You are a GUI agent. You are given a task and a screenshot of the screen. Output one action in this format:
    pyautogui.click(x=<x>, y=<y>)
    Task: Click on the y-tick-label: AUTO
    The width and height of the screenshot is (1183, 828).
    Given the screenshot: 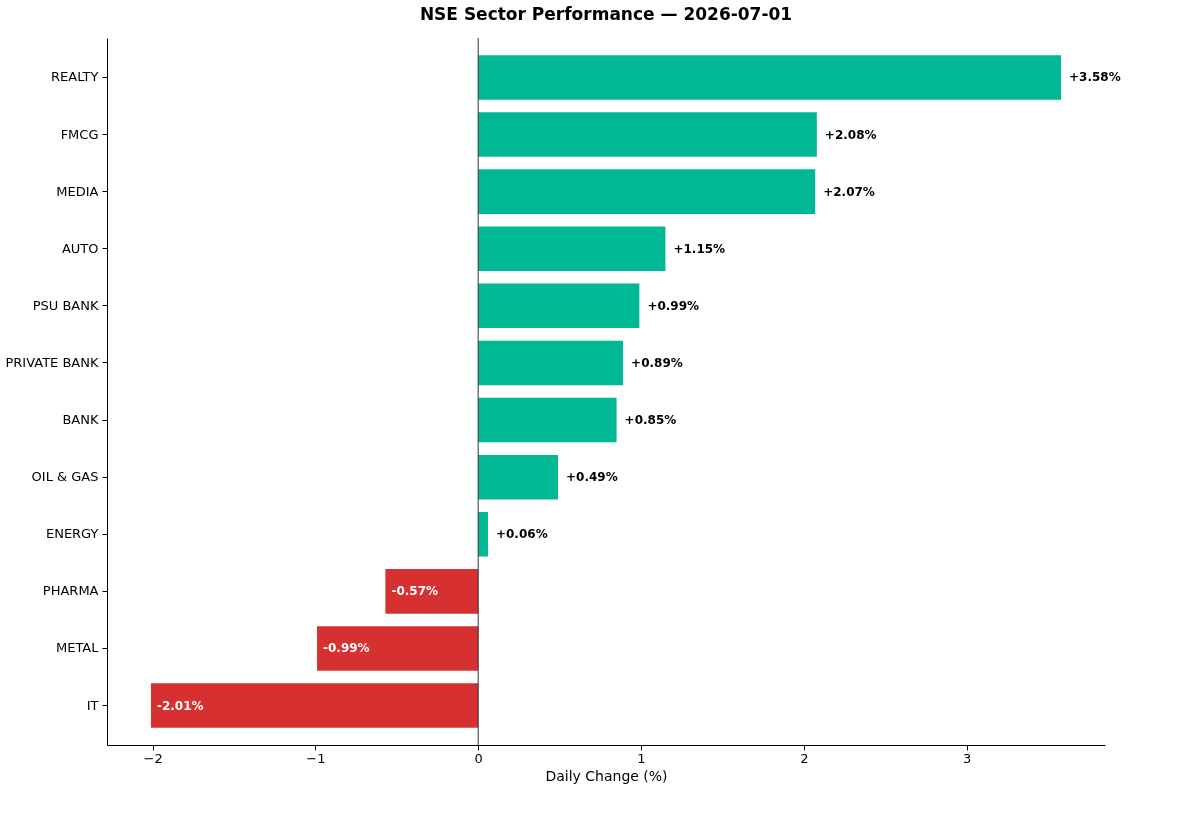 What is the action you would take?
    pyautogui.click(x=80, y=248)
    